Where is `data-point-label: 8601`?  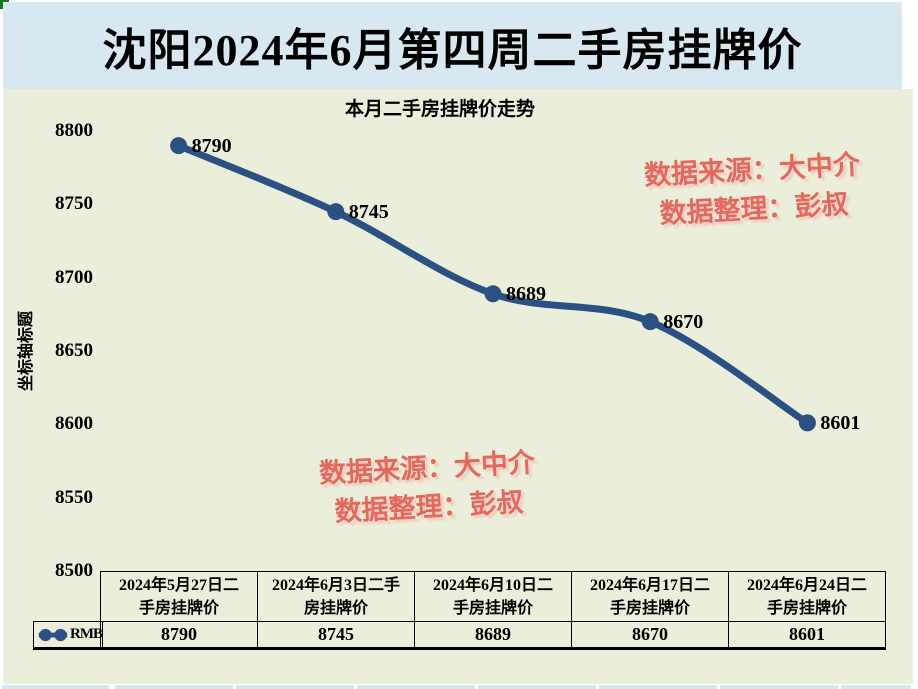 data-point-label: 8601 is located at coordinates (840, 422).